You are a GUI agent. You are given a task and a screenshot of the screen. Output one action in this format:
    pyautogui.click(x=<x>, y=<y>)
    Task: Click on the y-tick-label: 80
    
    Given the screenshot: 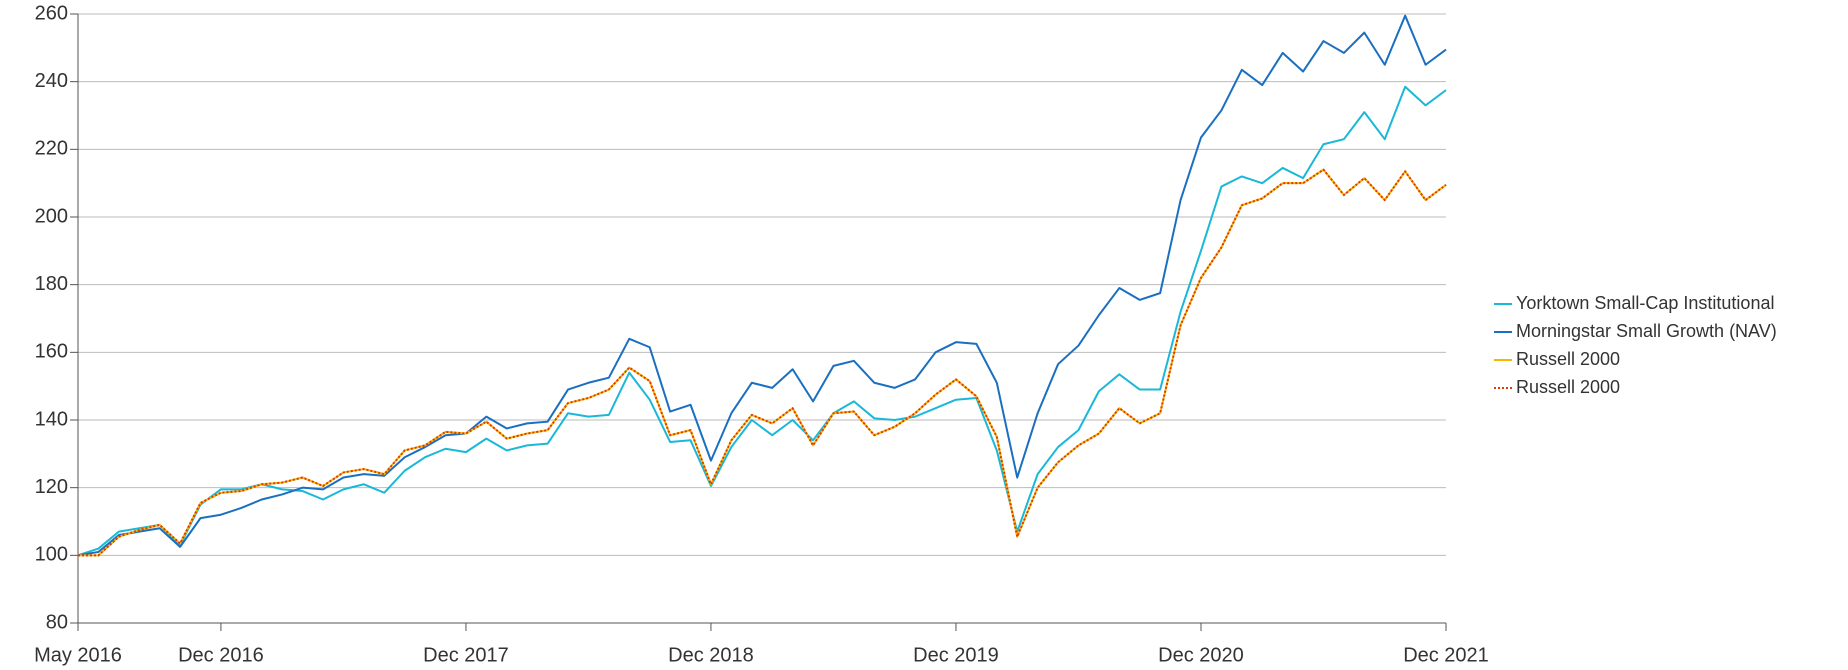 What is the action you would take?
    pyautogui.click(x=57, y=622)
    